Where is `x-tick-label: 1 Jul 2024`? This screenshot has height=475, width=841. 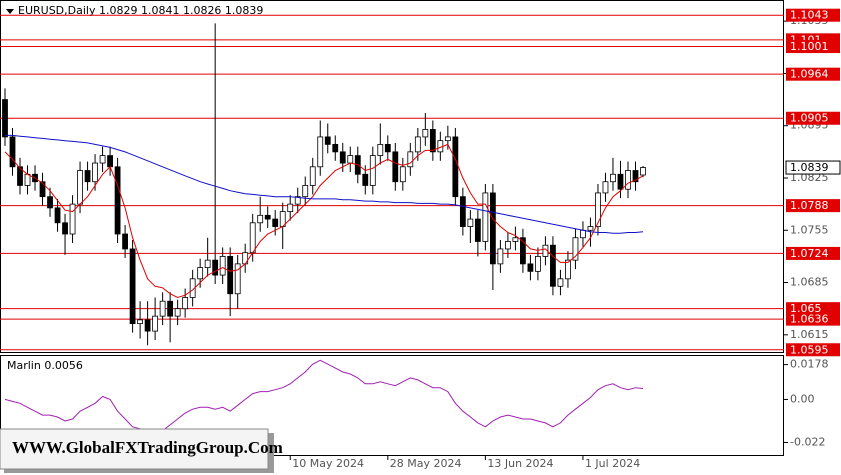
x-tick-label: 1 Jul 2024 is located at coordinates (612, 463).